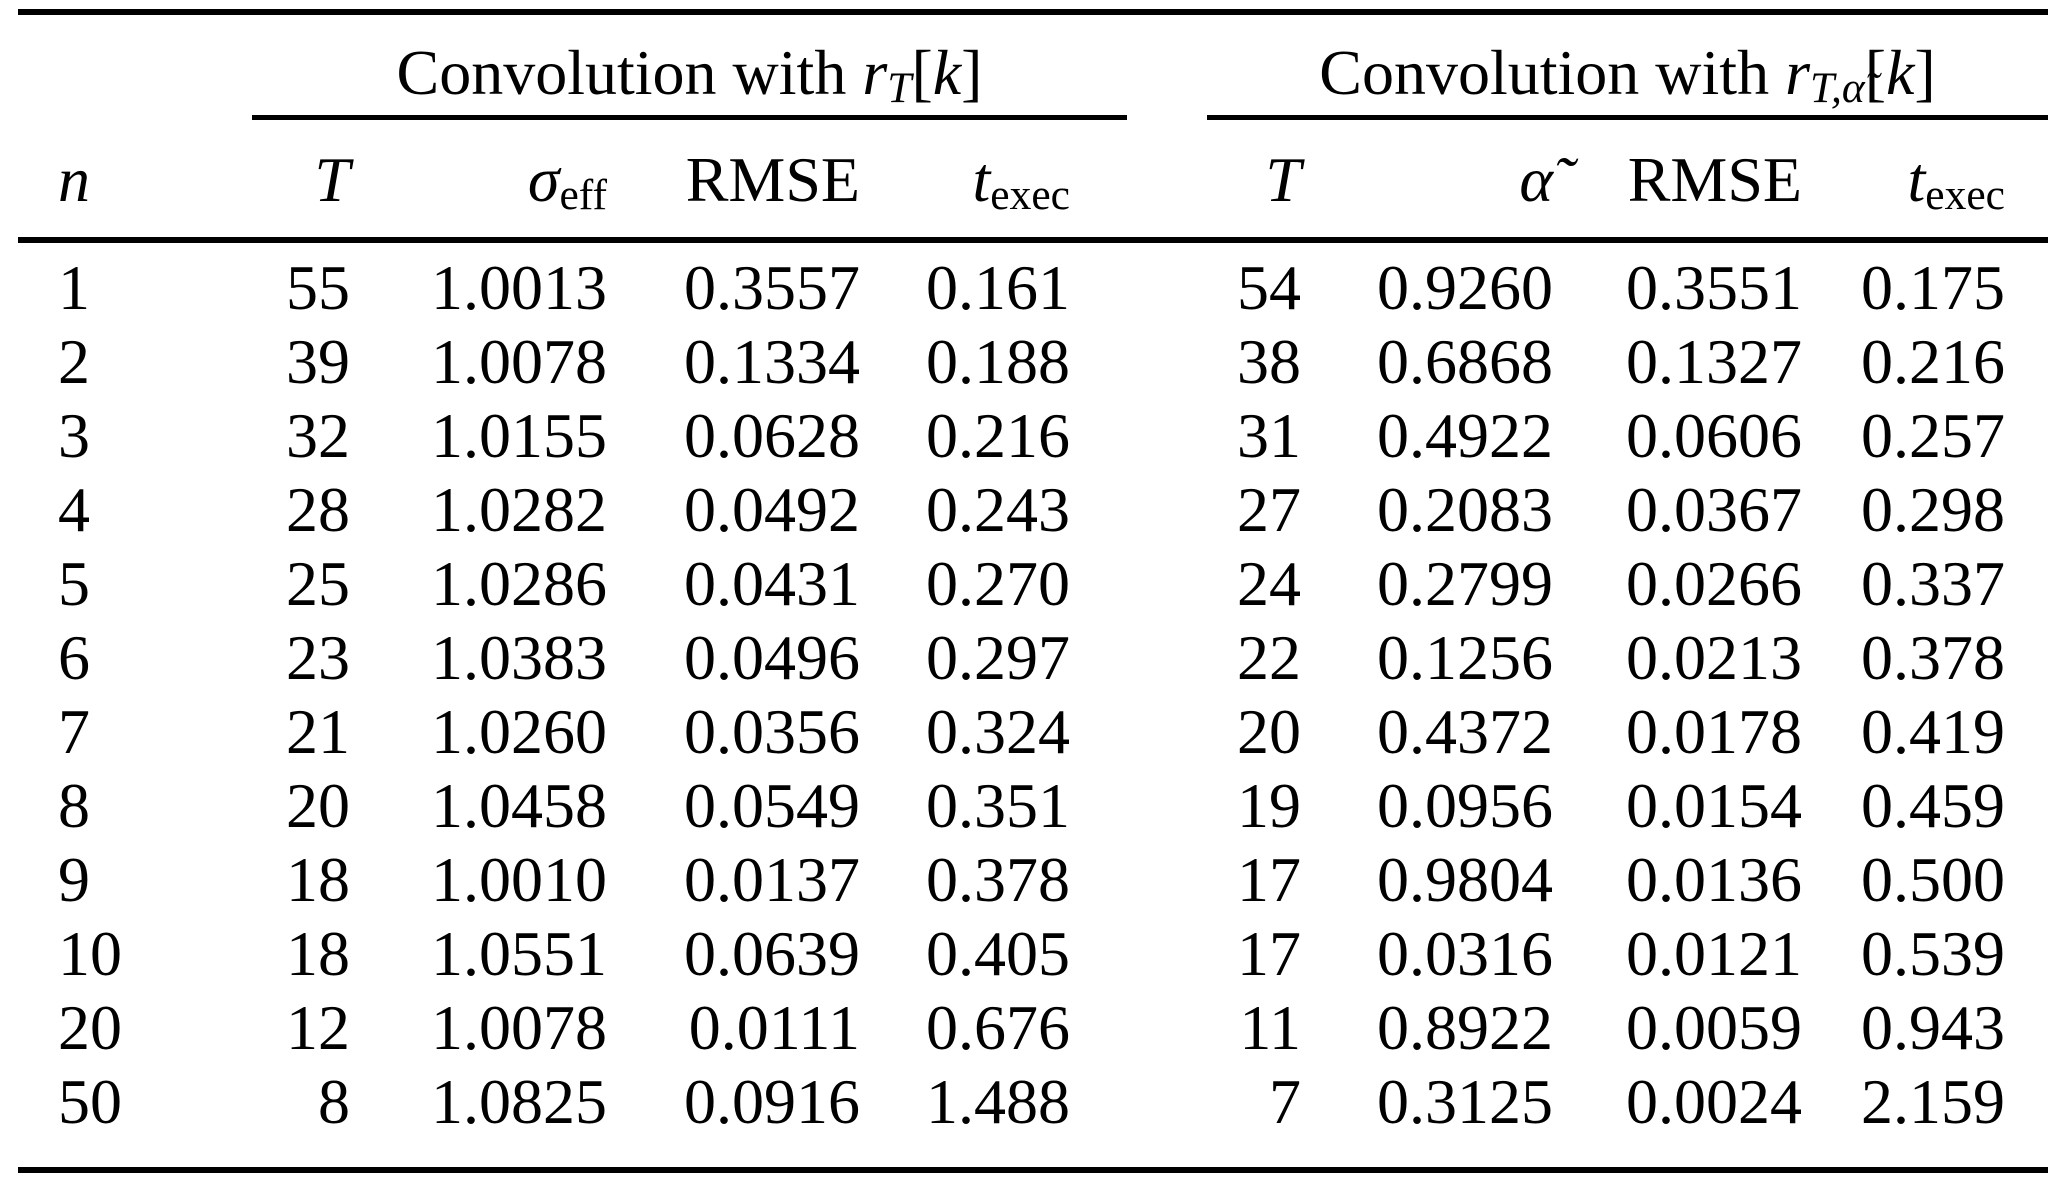  Describe the element at coordinates (90, 1027) in the screenshot. I see `cell-n: 20` at that location.